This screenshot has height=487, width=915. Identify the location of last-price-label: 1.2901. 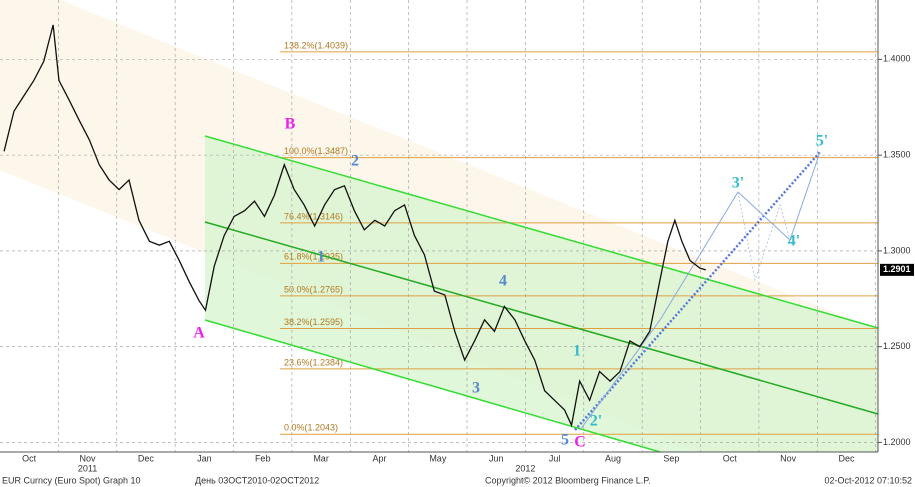
(897, 269).